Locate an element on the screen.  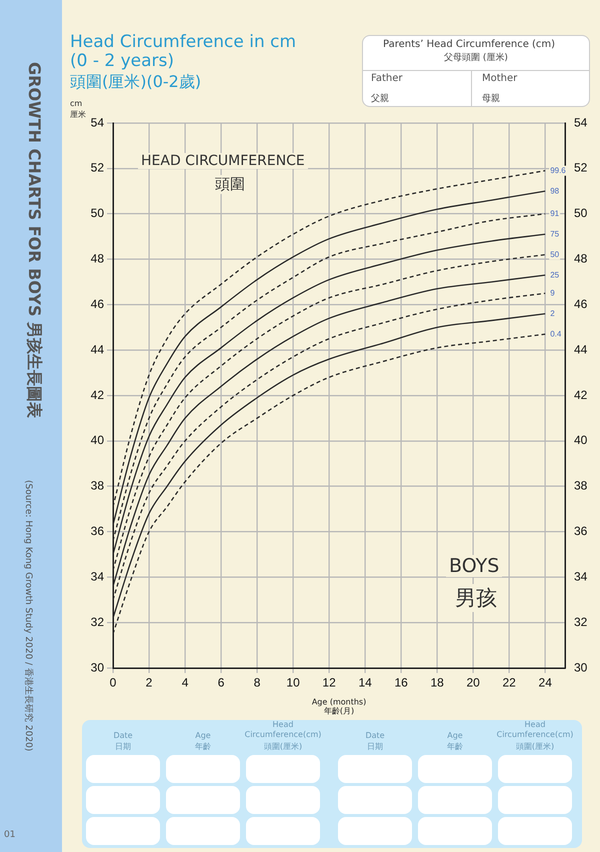
y2-tick-label: 44 is located at coordinates (581, 349).